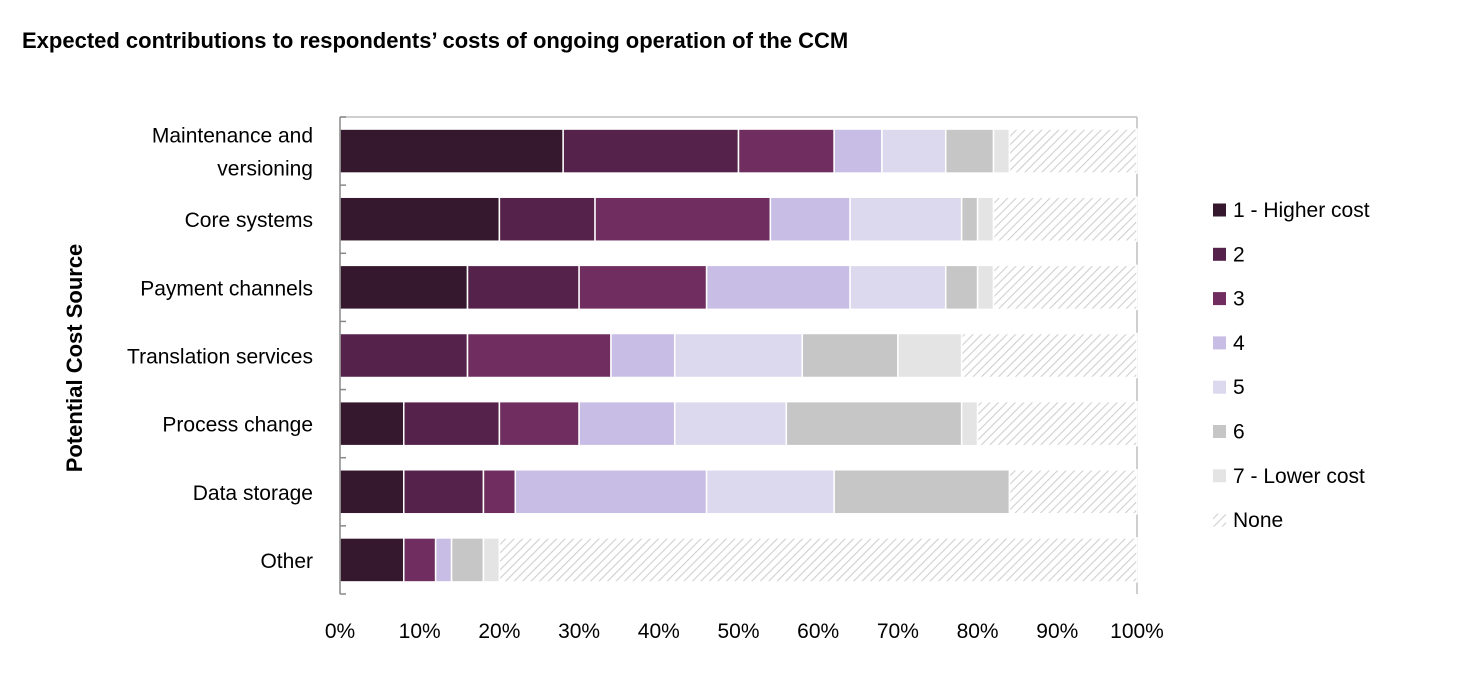 The height and width of the screenshot is (682, 1458). What do you see at coordinates (898, 631) in the screenshot?
I see `x-tick-label: 70%` at bounding box center [898, 631].